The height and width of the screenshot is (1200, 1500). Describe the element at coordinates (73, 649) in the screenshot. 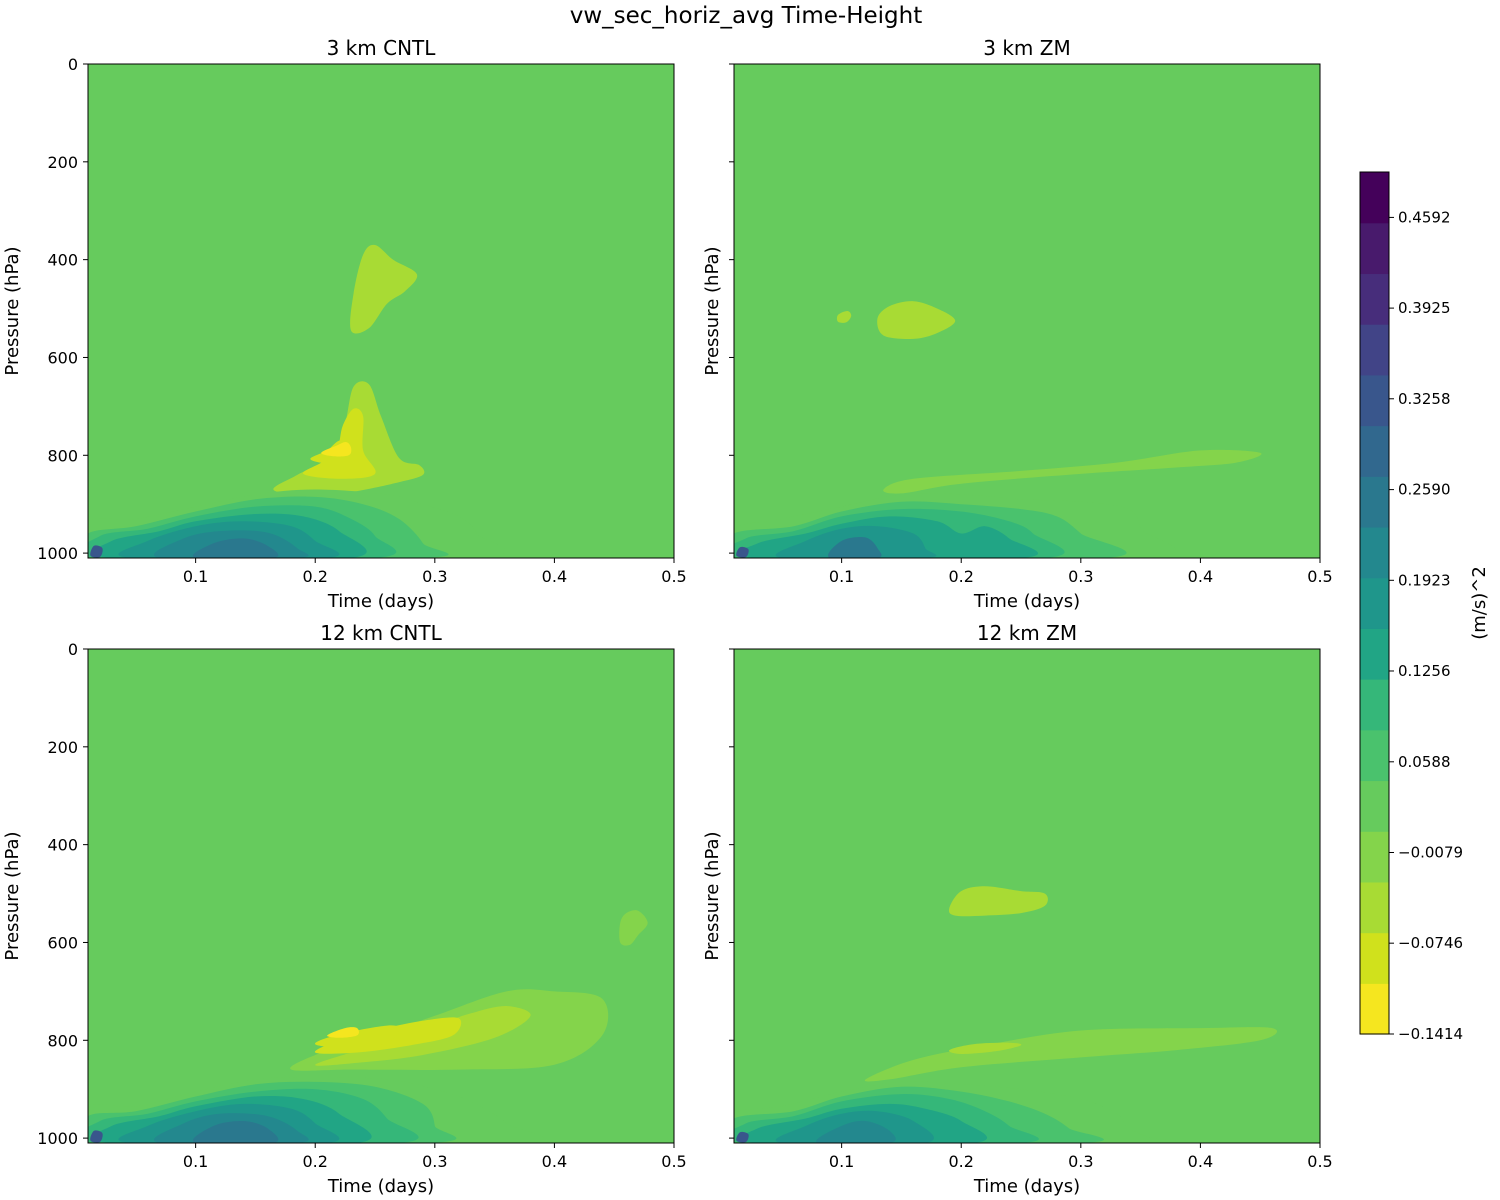

I see `y-tick-label: 0` at that location.